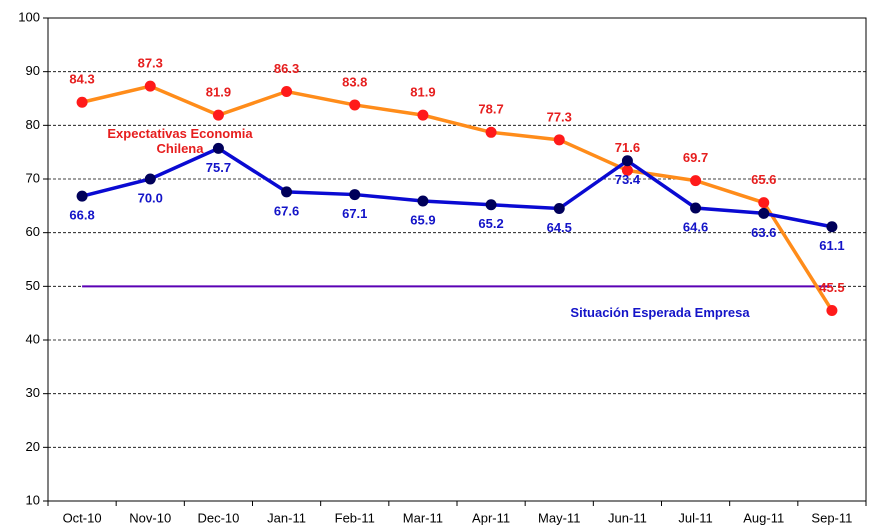 The height and width of the screenshot is (527, 890). Describe the element at coordinates (29, 16) in the screenshot. I see `y-tick-label: 100` at that location.